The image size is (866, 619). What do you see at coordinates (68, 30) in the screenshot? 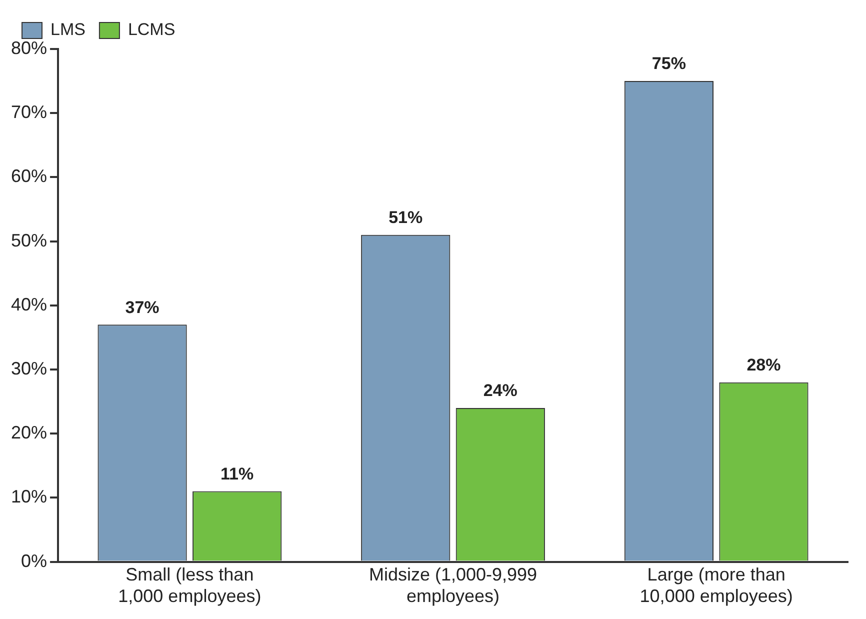
I see `legend-label: LMS` at bounding box center [68, 30].